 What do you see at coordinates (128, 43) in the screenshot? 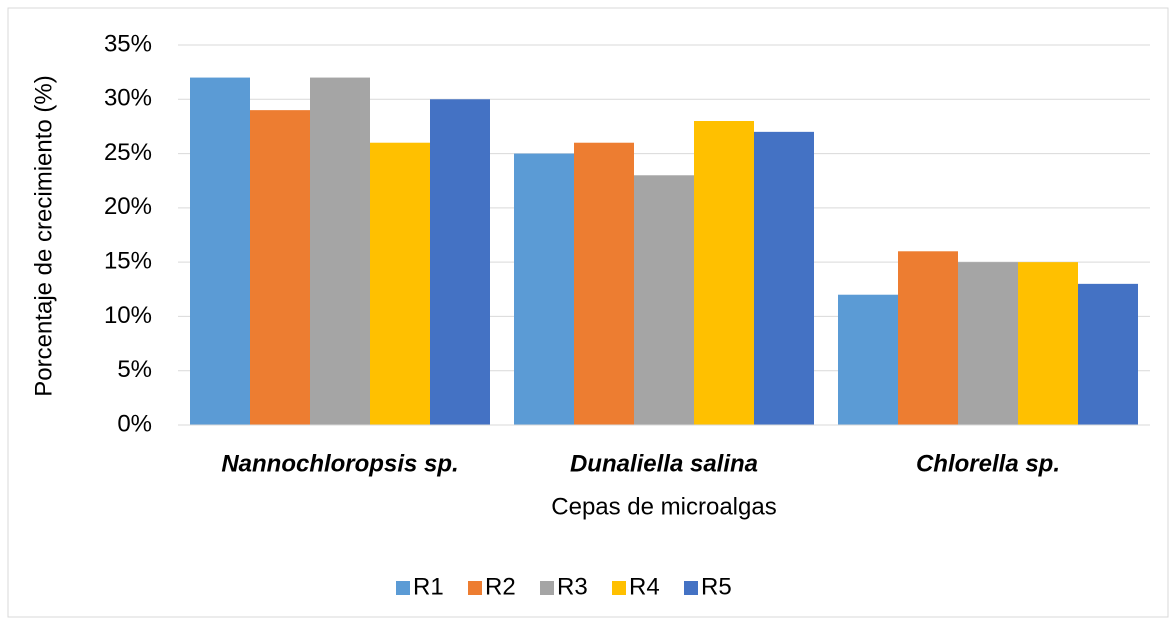
I see `y-tick-label: 35%` at bounding box center [128, 43].